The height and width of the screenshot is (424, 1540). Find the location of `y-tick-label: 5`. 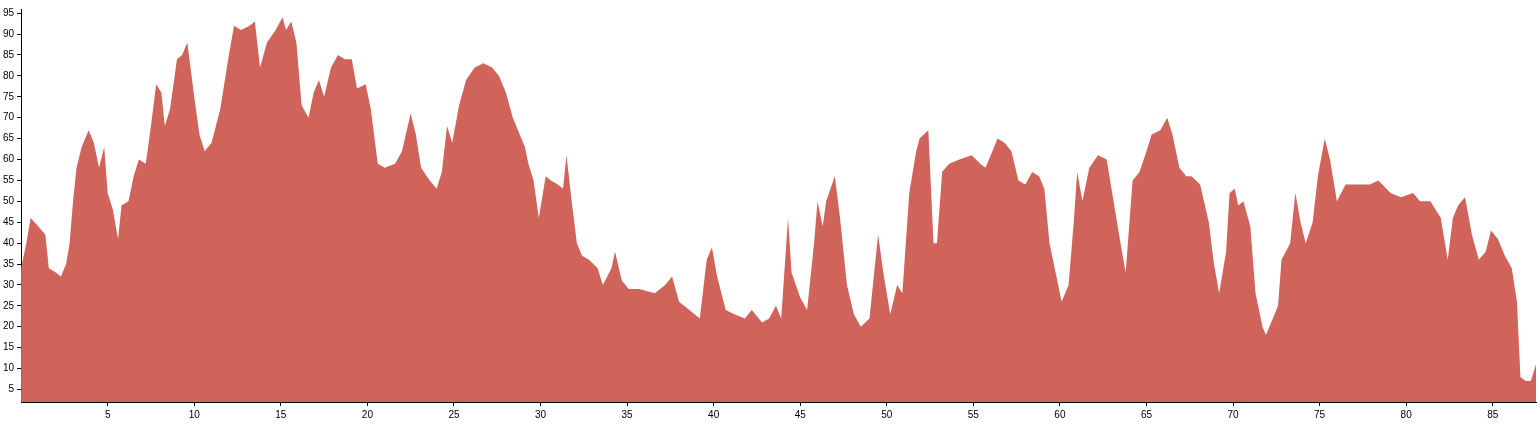

y-tick-label: 5 is located at coordinates (11, 389).